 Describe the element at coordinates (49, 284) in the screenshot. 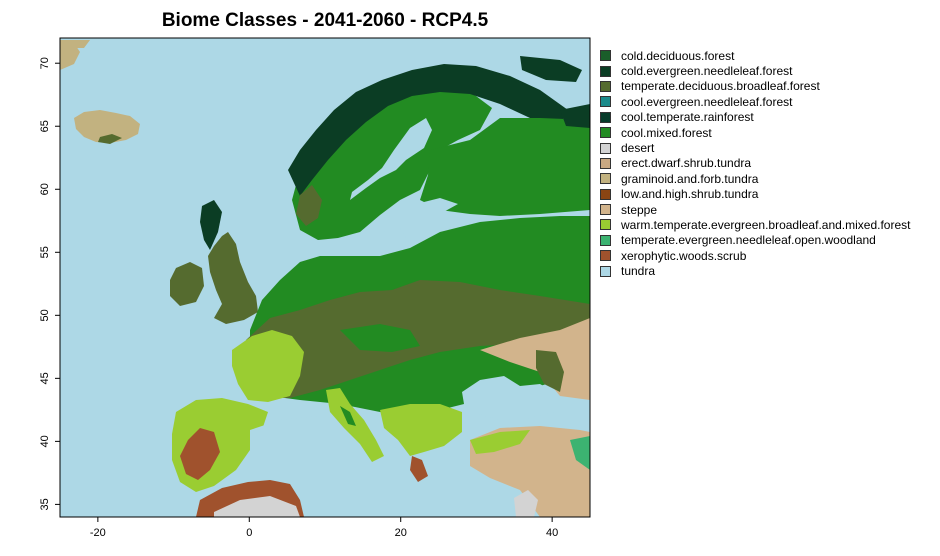

I see `y-axis: 35 40 45 50 55 60 65 70` at that location.